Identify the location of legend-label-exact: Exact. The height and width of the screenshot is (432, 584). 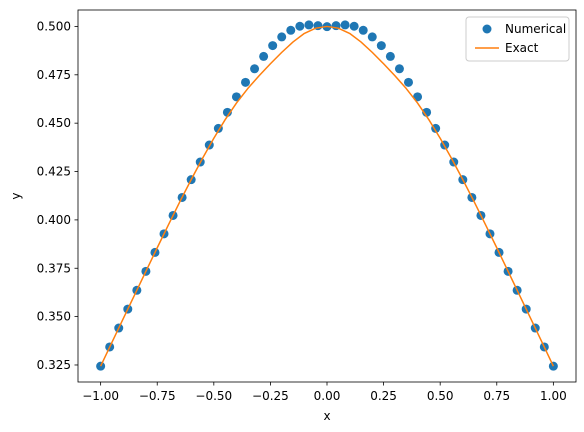
(522, 48).